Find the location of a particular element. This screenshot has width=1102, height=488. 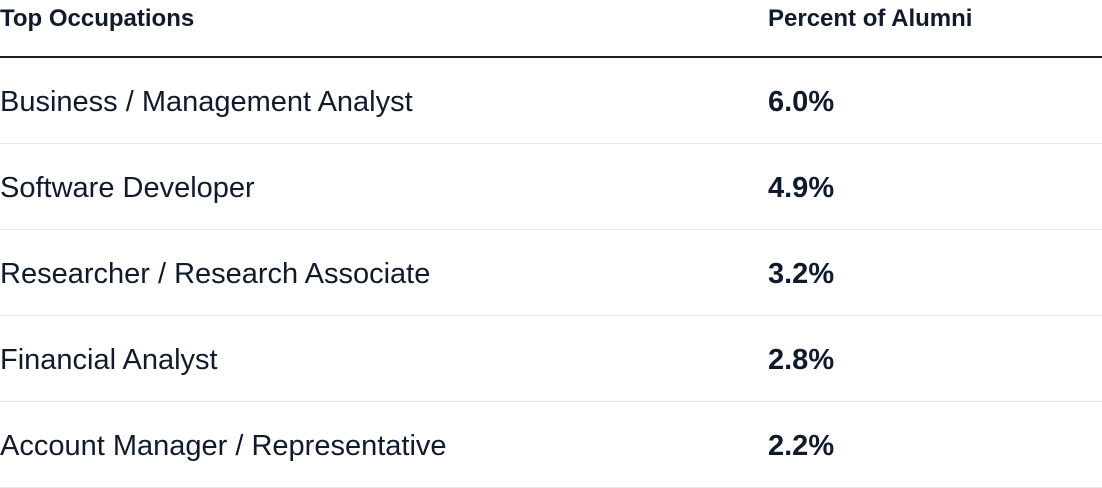

header-percent-of-alumni: Percent of Alumni is located at coordinates (870, 18).